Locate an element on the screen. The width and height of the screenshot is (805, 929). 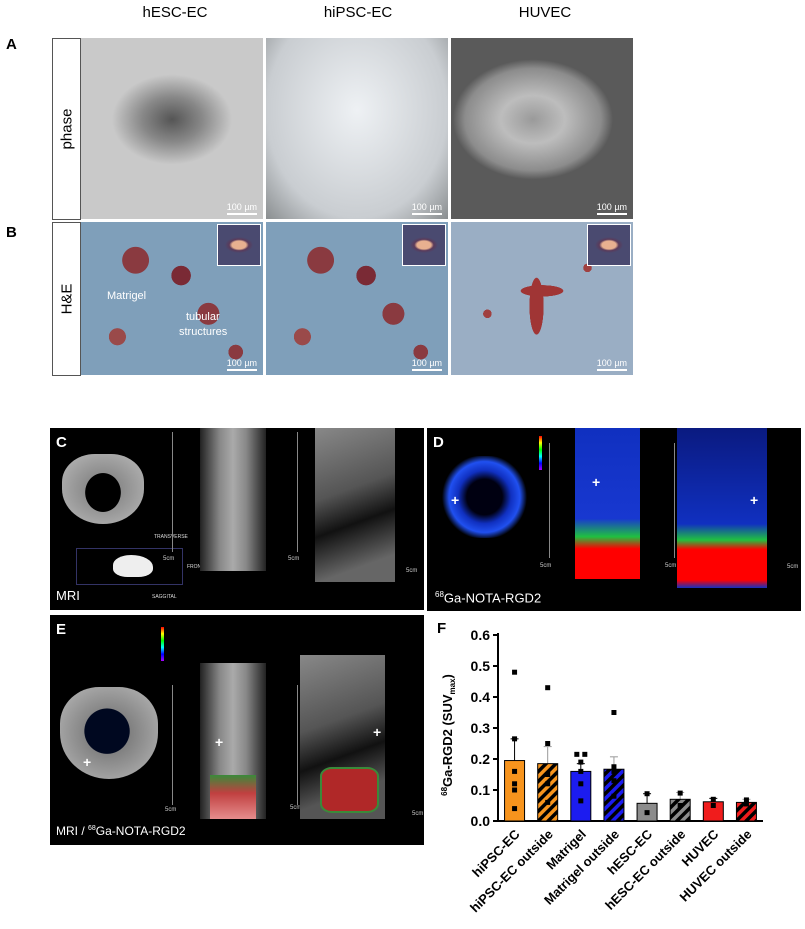
column-header-huvec: HUVEC is located at coordinates (545, 12).